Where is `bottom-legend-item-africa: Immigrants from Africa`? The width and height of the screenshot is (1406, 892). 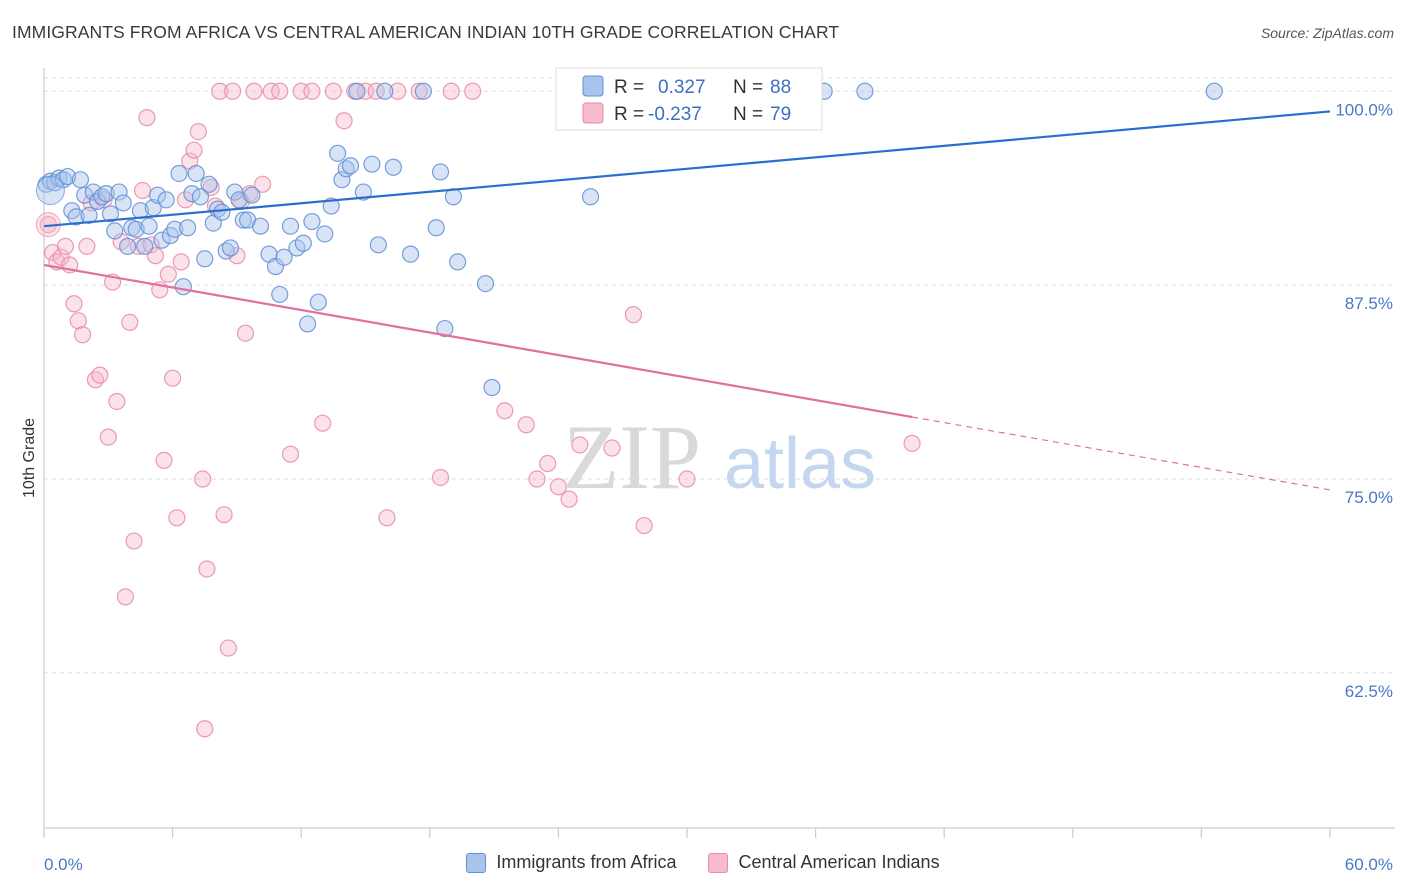
bottom-legend-item-africa: Immigrants from Africa is located at coordinates (571, 862).